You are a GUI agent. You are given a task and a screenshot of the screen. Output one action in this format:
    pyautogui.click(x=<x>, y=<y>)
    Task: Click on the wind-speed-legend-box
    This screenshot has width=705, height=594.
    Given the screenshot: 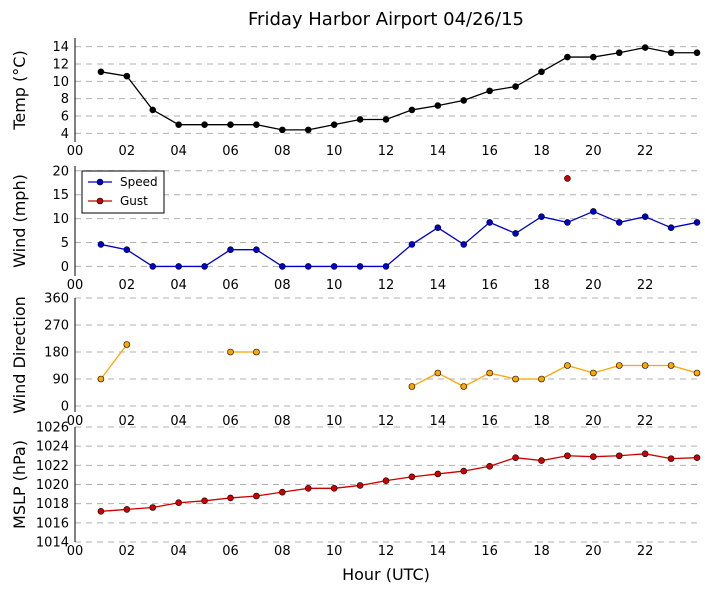 What is the action you would take?
    pyautogui.click(x=123, y=192)
    